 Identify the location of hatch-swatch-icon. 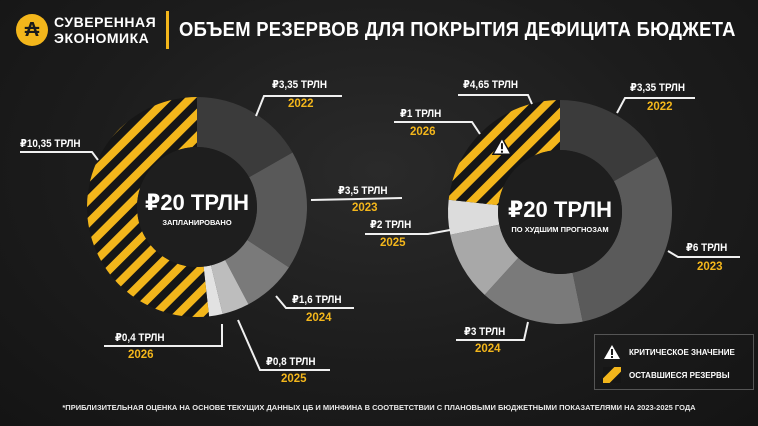
(612, 375).